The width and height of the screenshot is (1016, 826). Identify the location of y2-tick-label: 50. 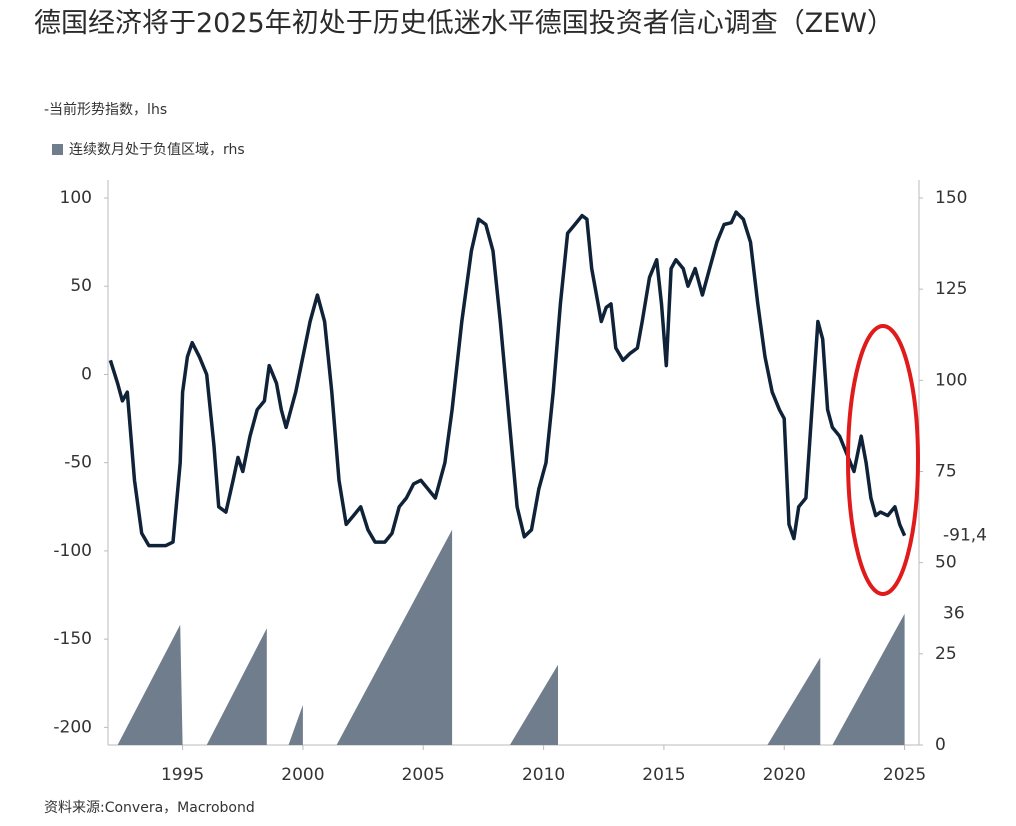
(946, 563).